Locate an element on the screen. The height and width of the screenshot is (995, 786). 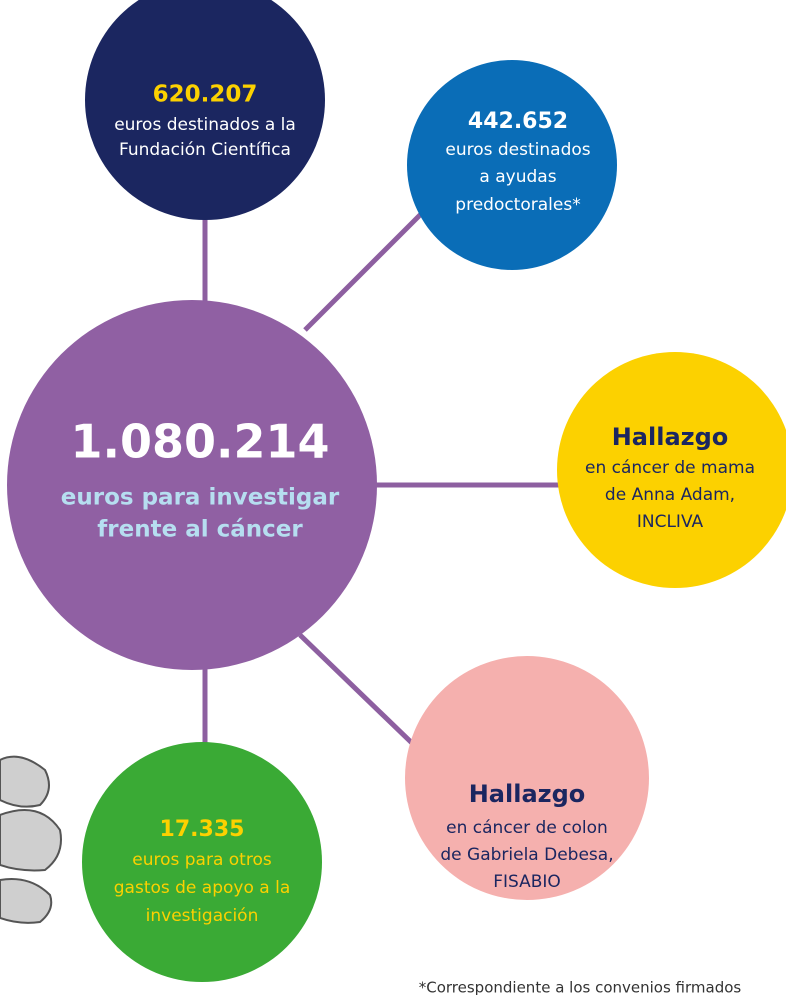
node-line: predoctorales* is located at coordinates (517, 205).